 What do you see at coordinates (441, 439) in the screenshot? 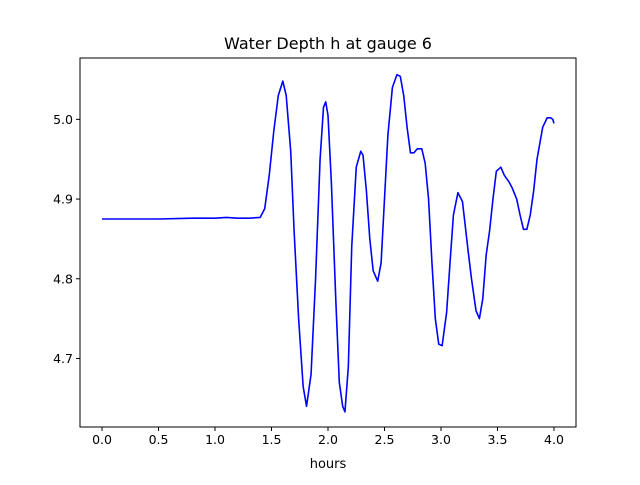
I see `x-tick-label: 3.0` at bounding box center [441, 439].